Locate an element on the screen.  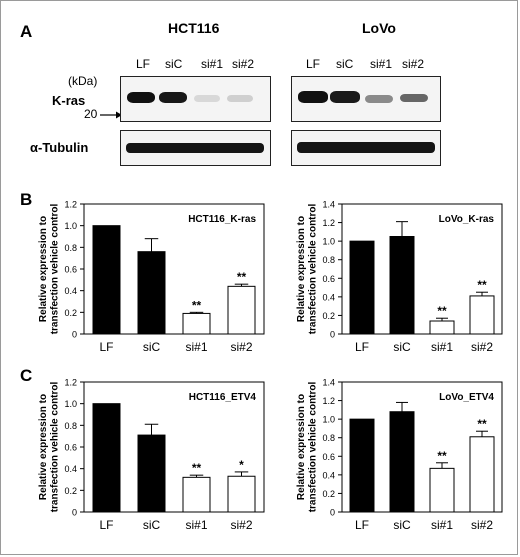
lane-label-hct116-si1: si#1 is located at coordinates (212, 64).